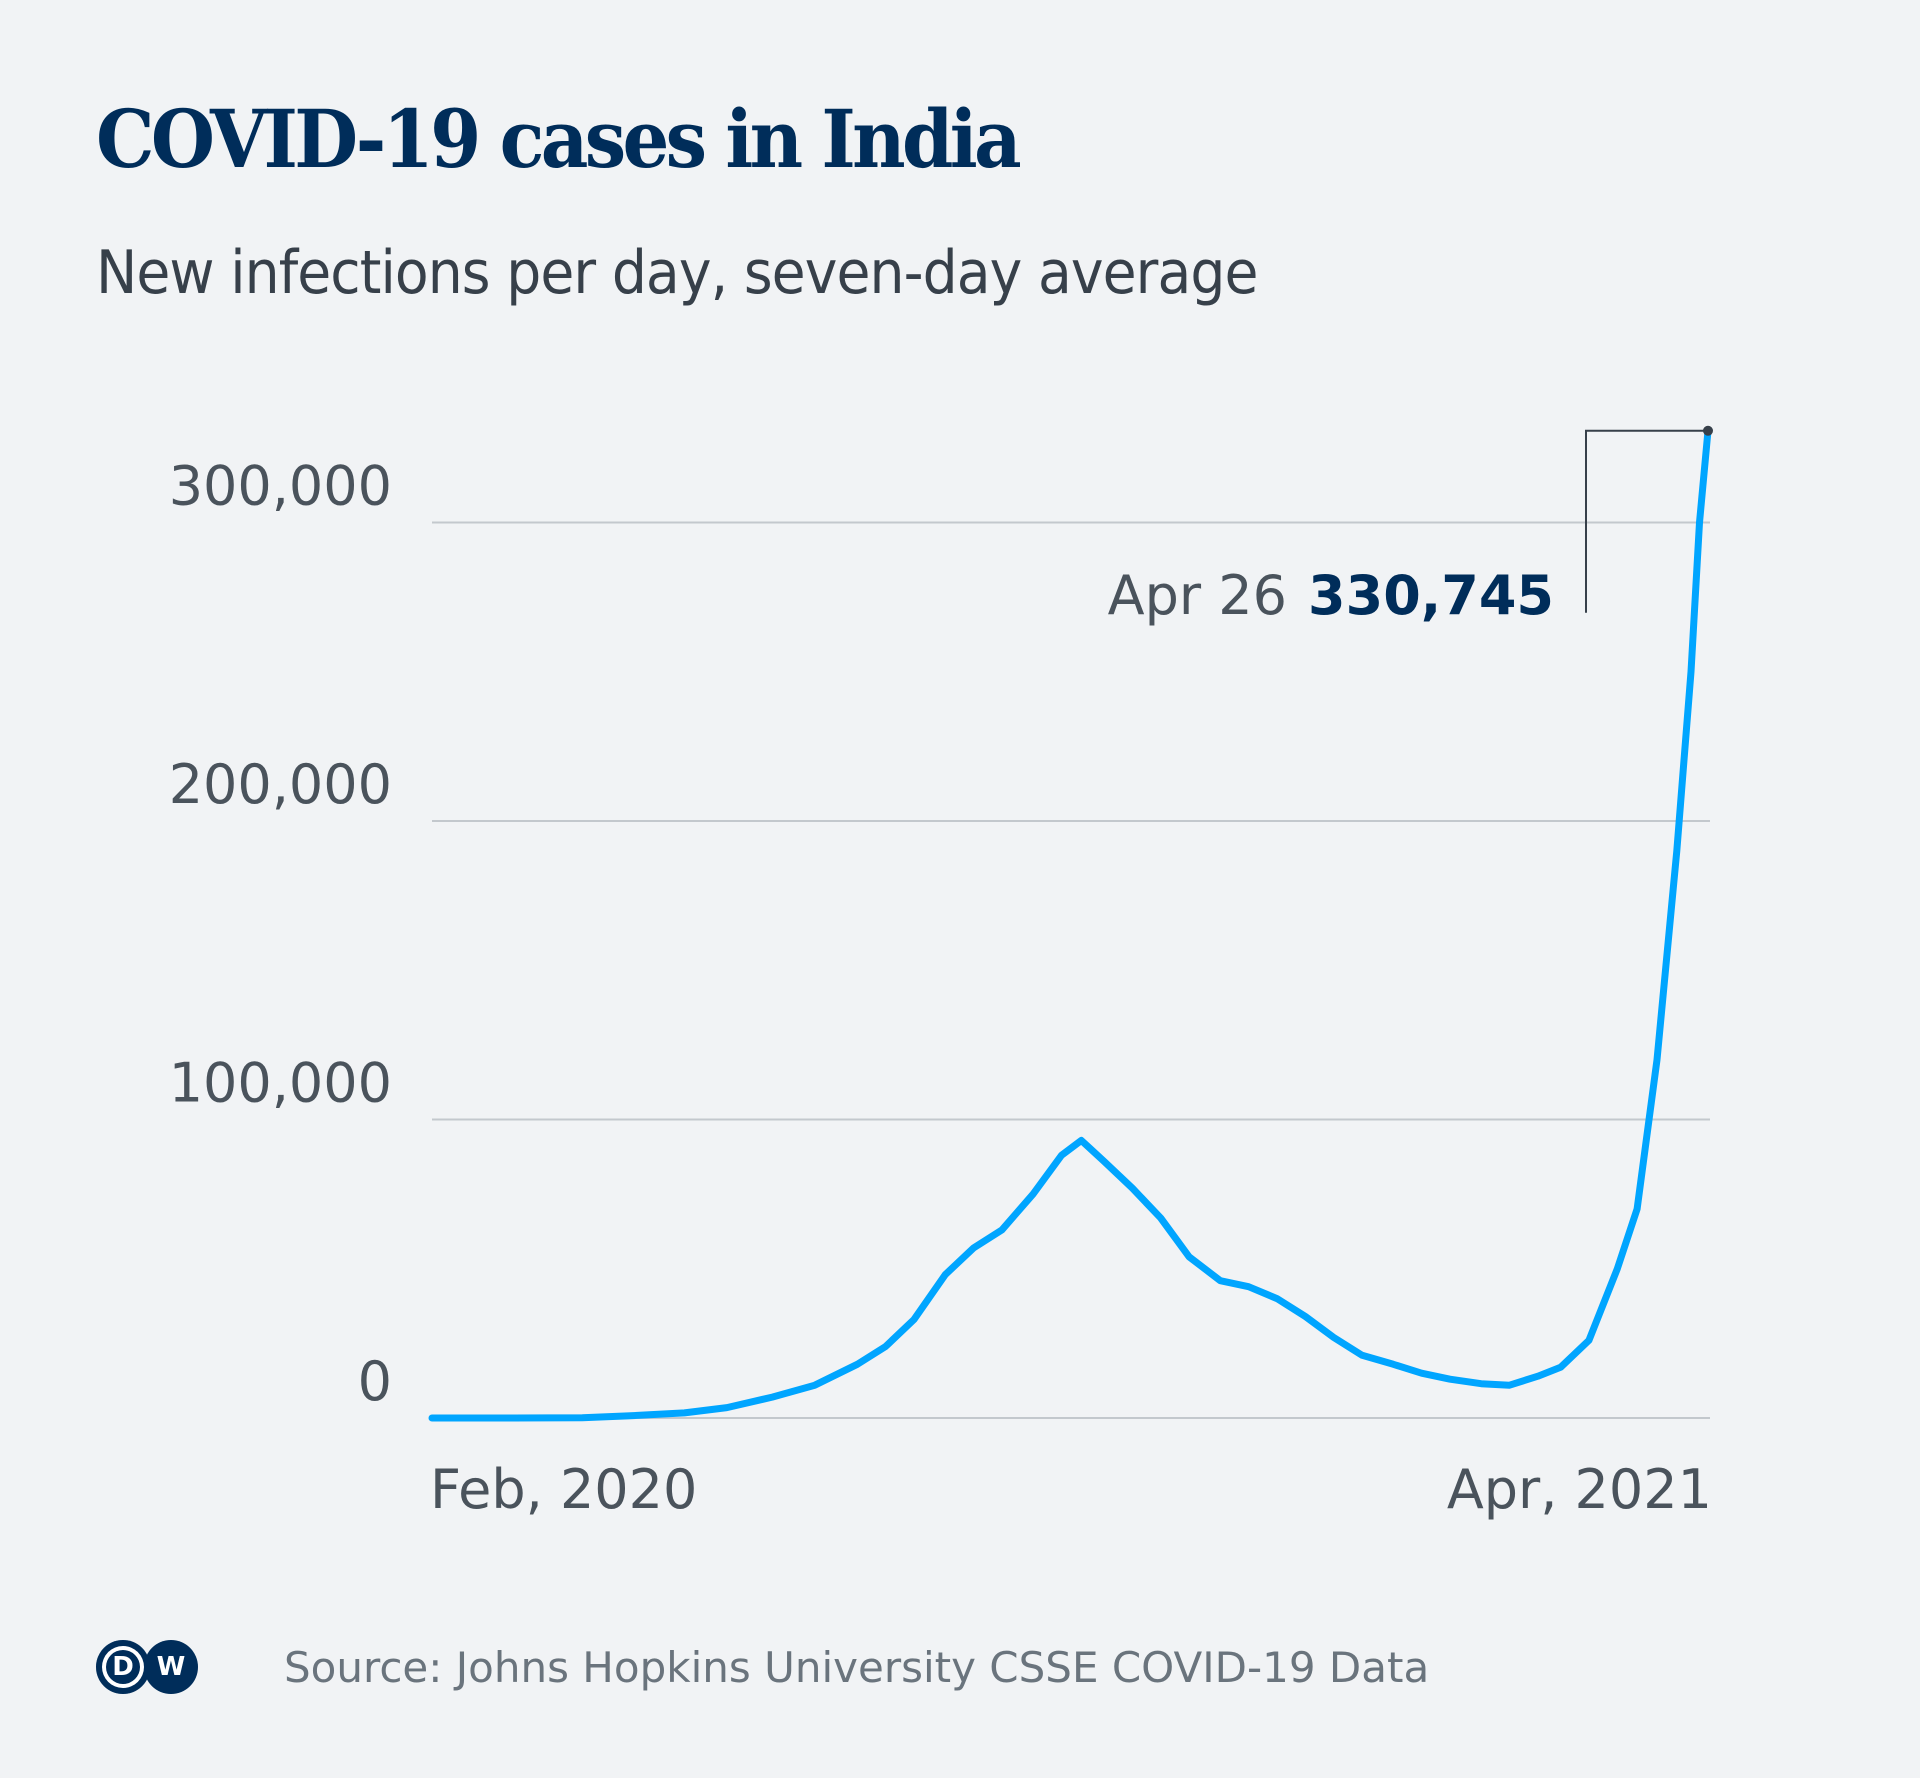  What do you see at coordinates (280, 784) in the screenshot?
I see `y-tick-label: 200,000` at bounding box center [280, 784].